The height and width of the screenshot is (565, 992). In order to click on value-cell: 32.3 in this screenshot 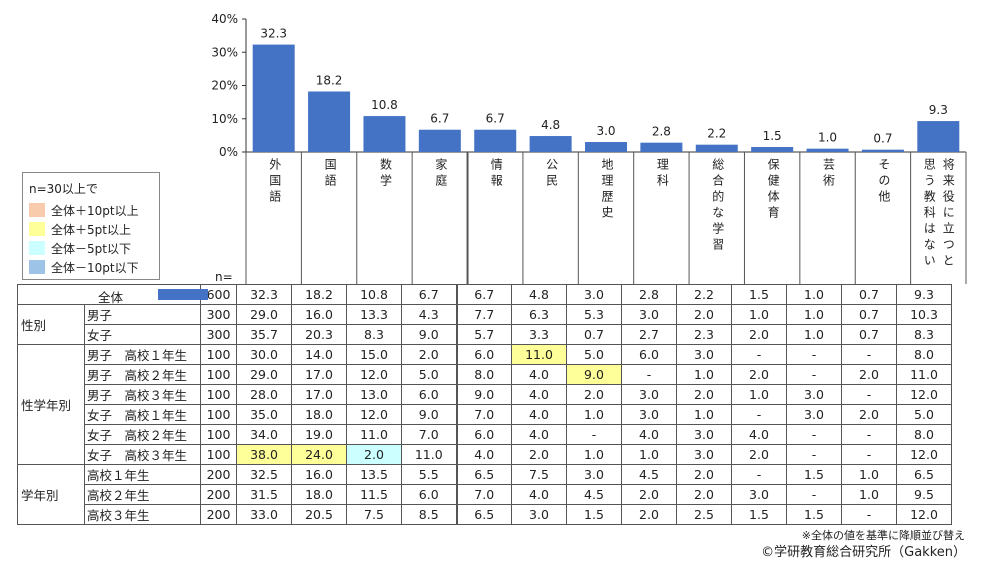, I will do `click(264, 294)`.